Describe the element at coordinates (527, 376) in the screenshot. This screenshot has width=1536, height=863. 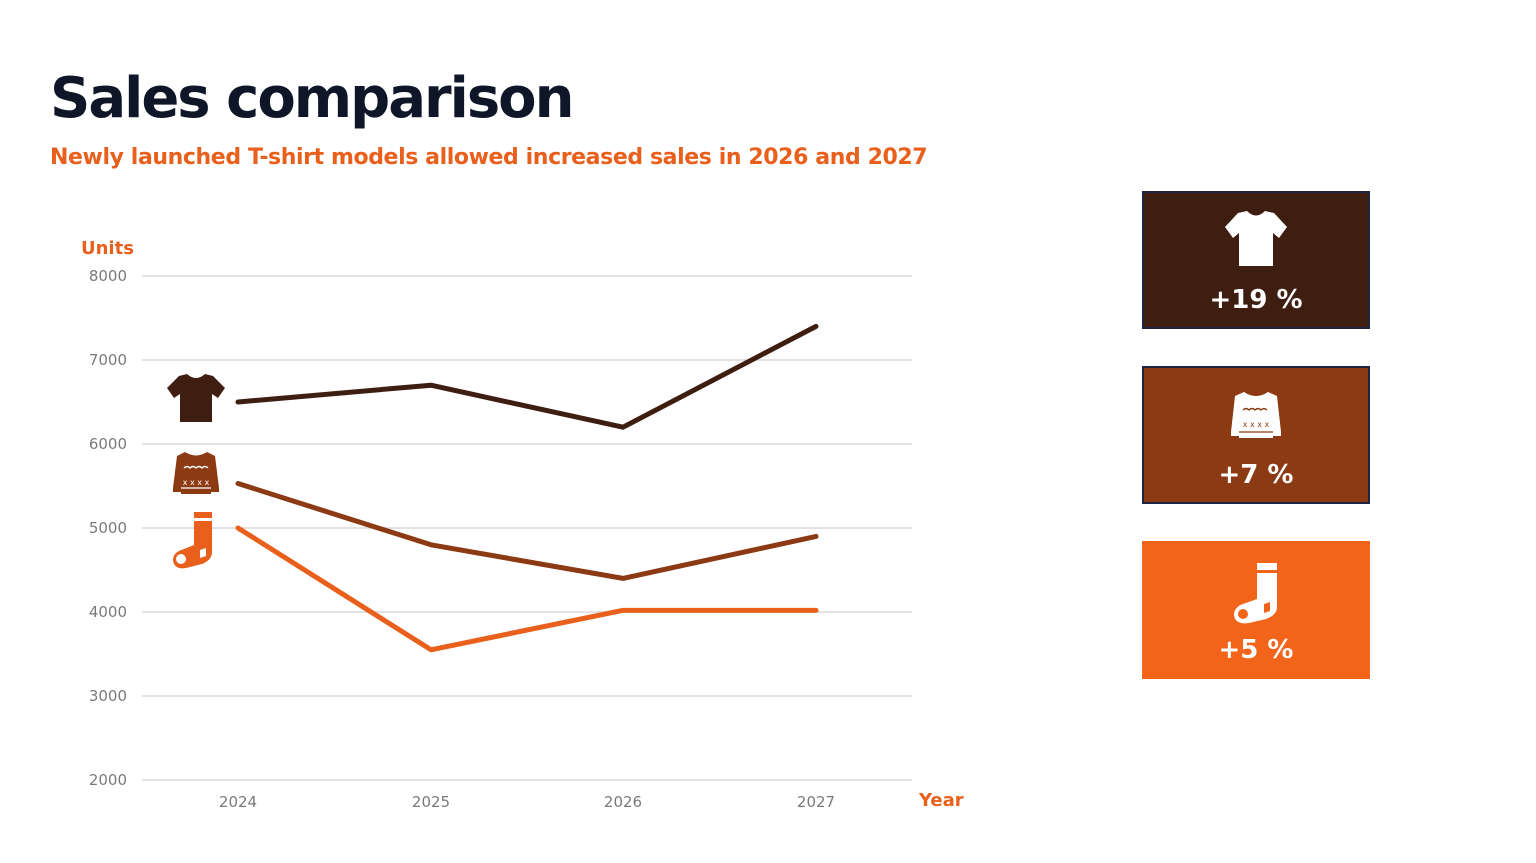
I see `tshirt-series-line` at that location.